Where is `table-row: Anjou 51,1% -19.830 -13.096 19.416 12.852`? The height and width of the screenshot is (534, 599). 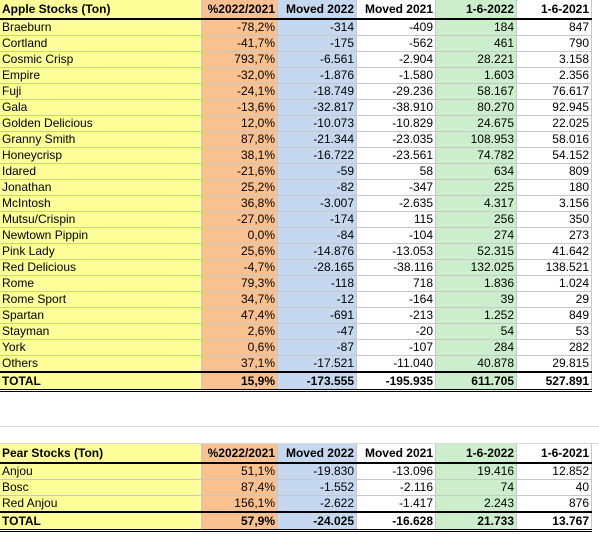 table-row: Anjou 51,1% -19.830 -13.096 19.416 12.852 is located at coordinates (296, 471).